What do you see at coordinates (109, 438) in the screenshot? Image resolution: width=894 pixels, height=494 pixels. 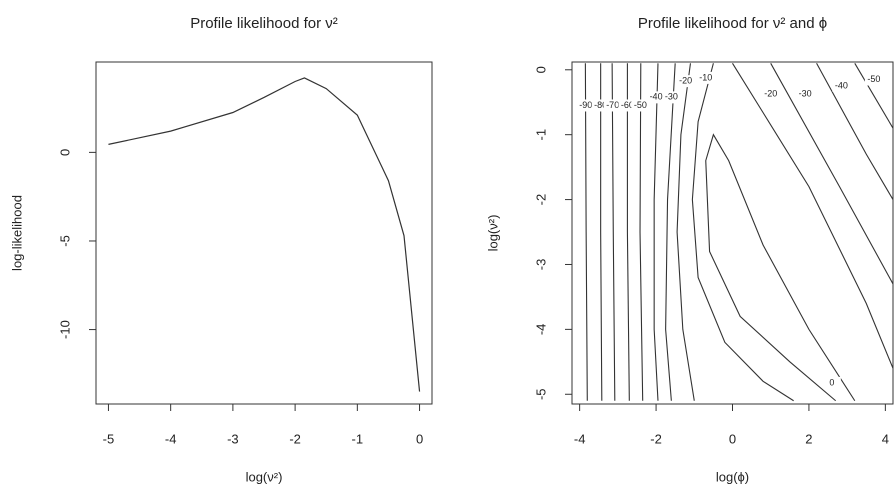 I see `x-tick-label: -5` at bounding box center [109, 438].